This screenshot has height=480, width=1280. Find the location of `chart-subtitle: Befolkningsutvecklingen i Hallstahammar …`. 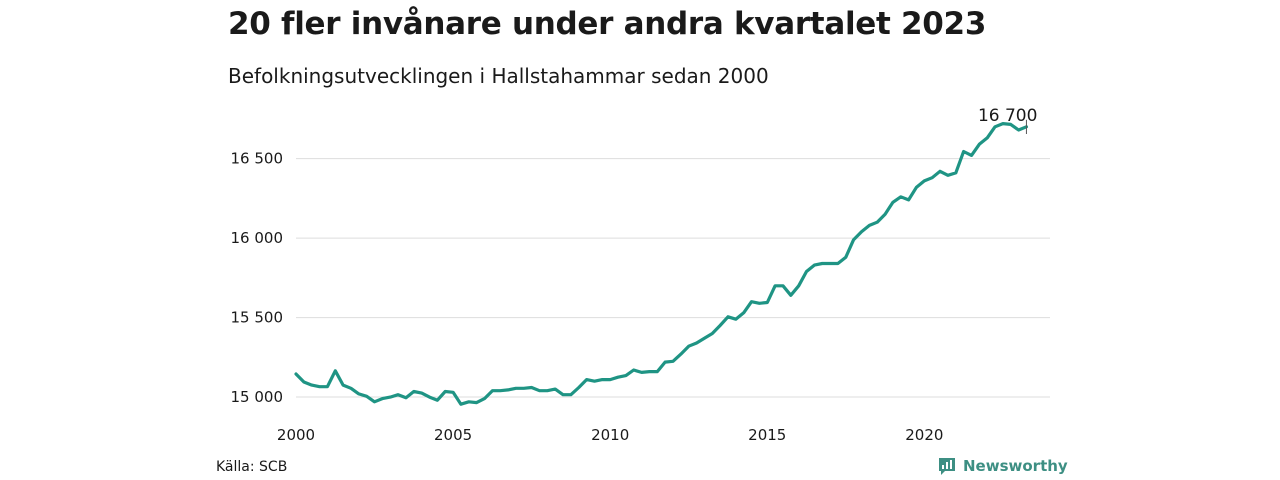

chart-subtitle: Befolkningsutvecklingen i Hallstahammar … is located at coordinates (498, 76).